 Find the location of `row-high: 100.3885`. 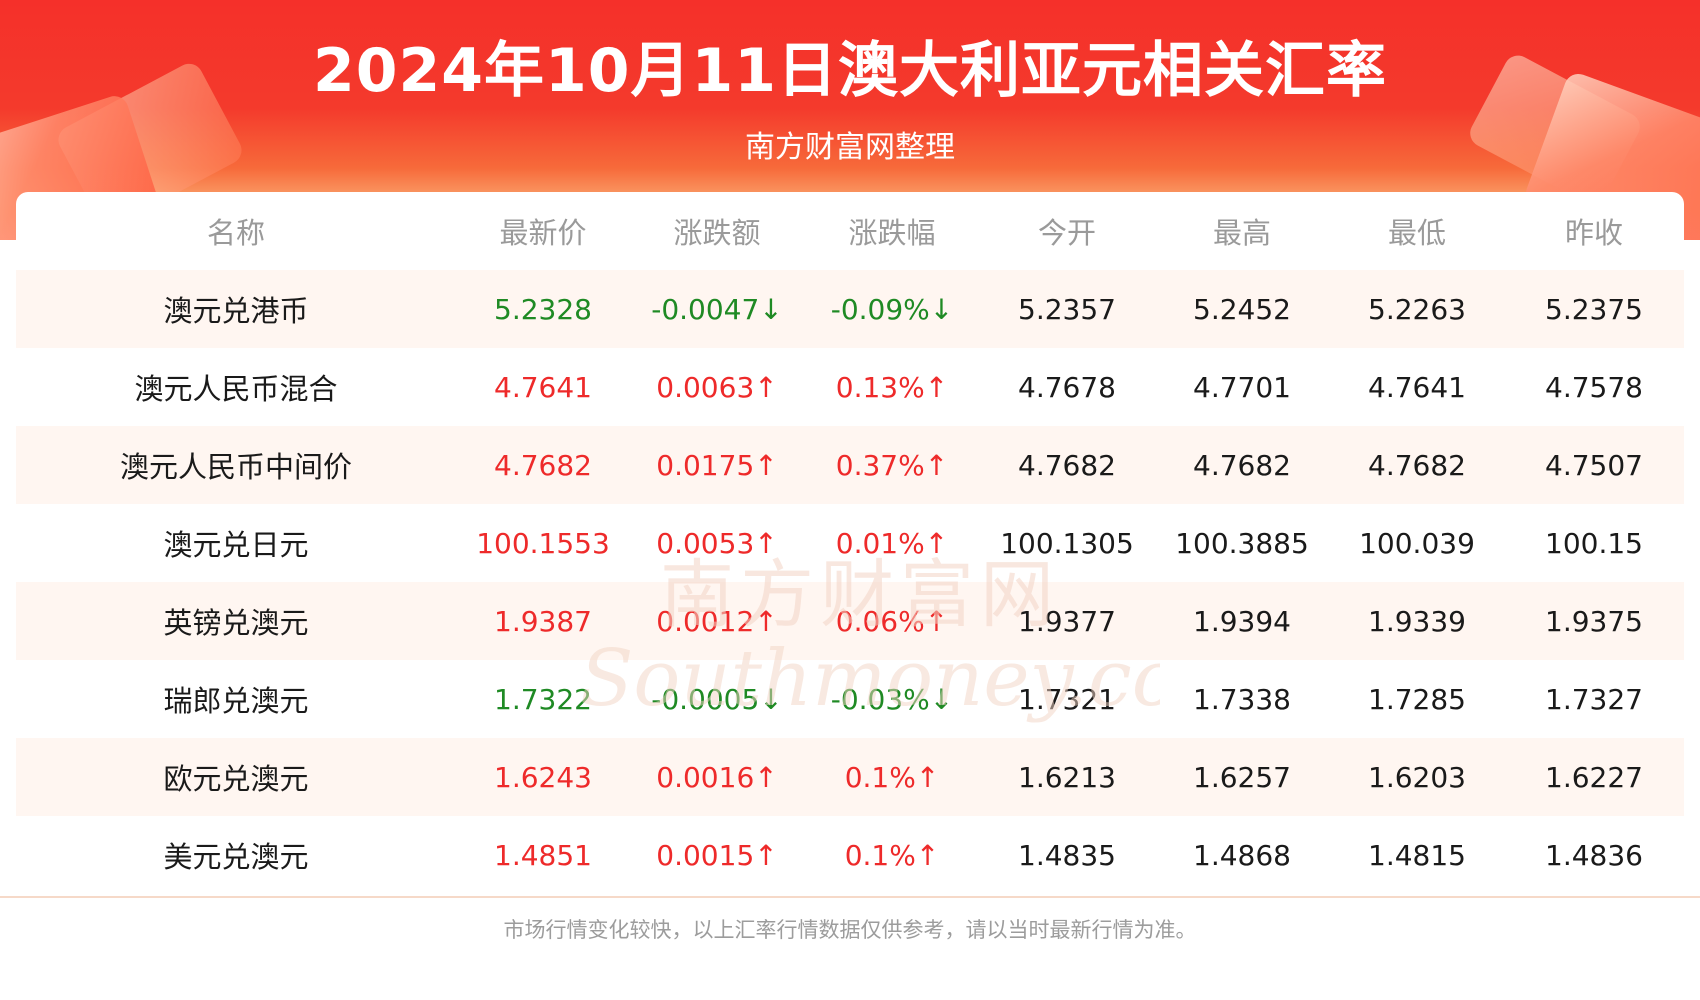

row-high: 100.3885 is located at coordinates (1242, 543).